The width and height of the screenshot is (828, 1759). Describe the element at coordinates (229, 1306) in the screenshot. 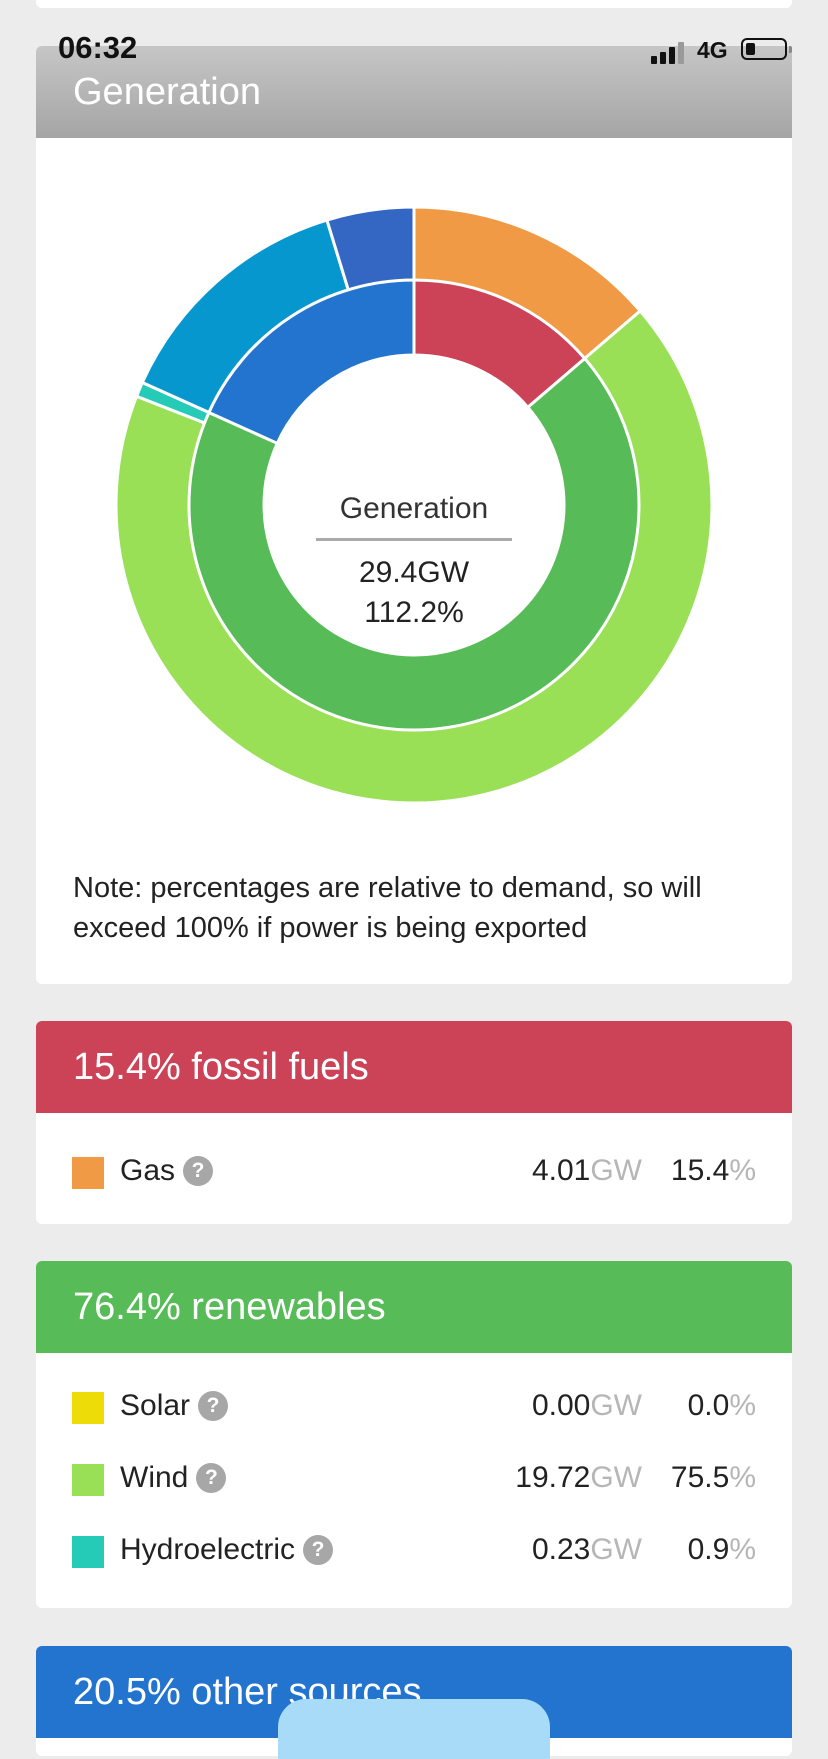

I see `renewables-title: 76.4% renewables` at that location.